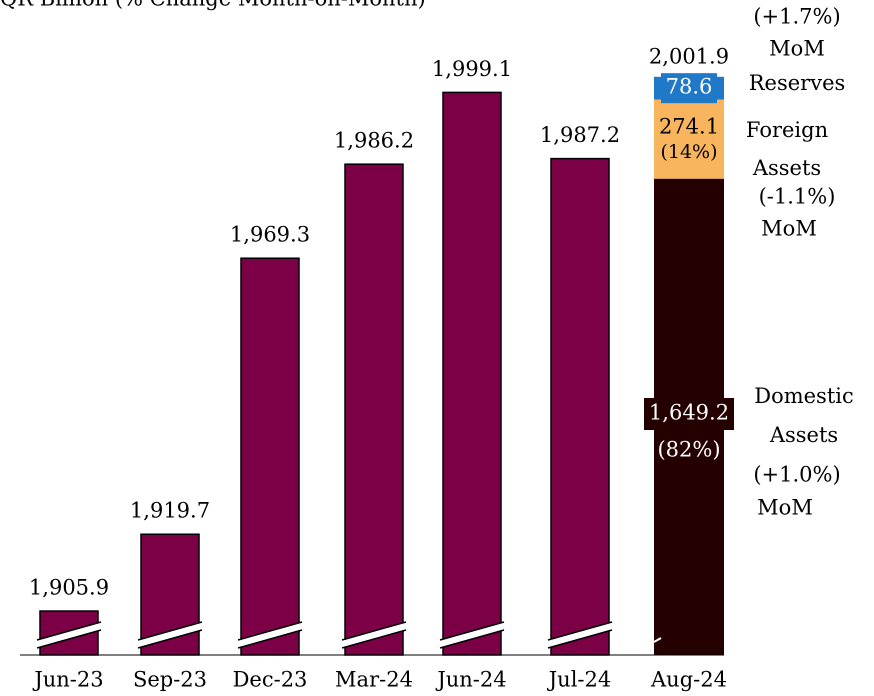 This screenshot has height=696, width=874. I want to click on x-tick-label: Sep-23, so click(170, 680).